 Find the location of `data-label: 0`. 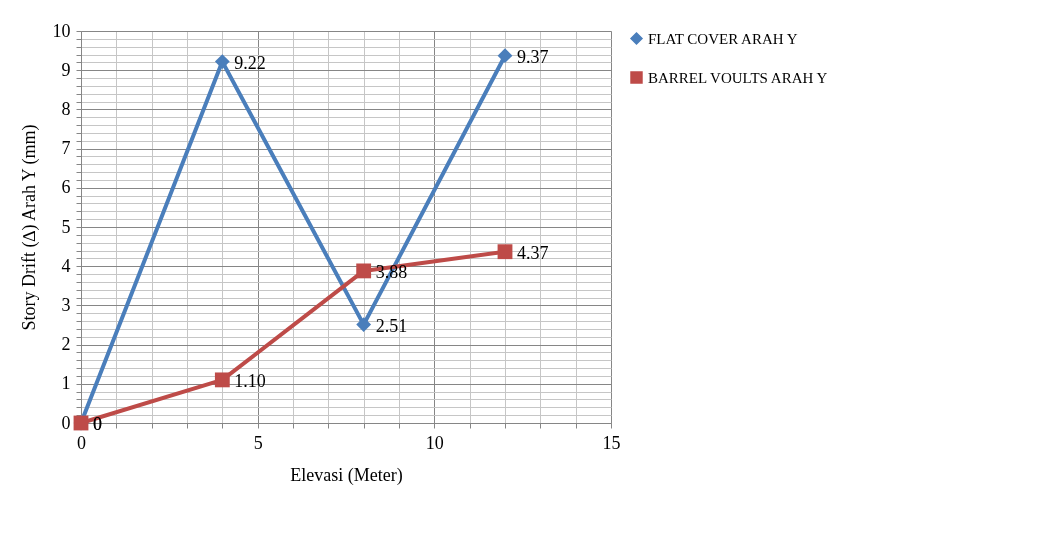

data-label: 0 is located at coordinates (97, 424).